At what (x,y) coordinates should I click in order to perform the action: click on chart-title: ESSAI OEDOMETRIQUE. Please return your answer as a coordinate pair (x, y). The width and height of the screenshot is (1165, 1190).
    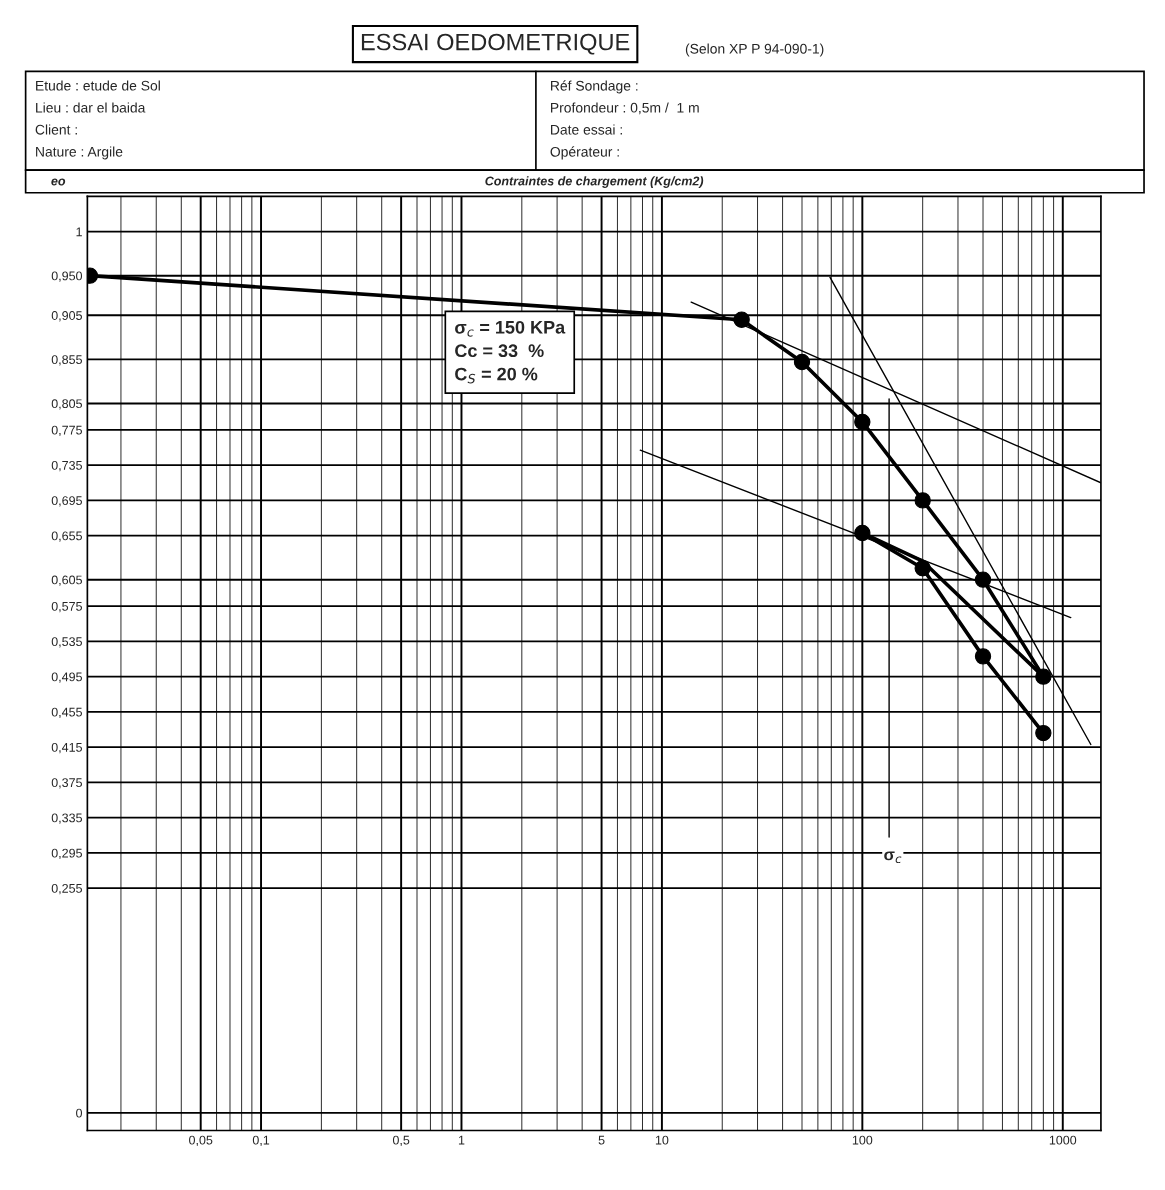
    Looking at the image, I should click on (495, 44).